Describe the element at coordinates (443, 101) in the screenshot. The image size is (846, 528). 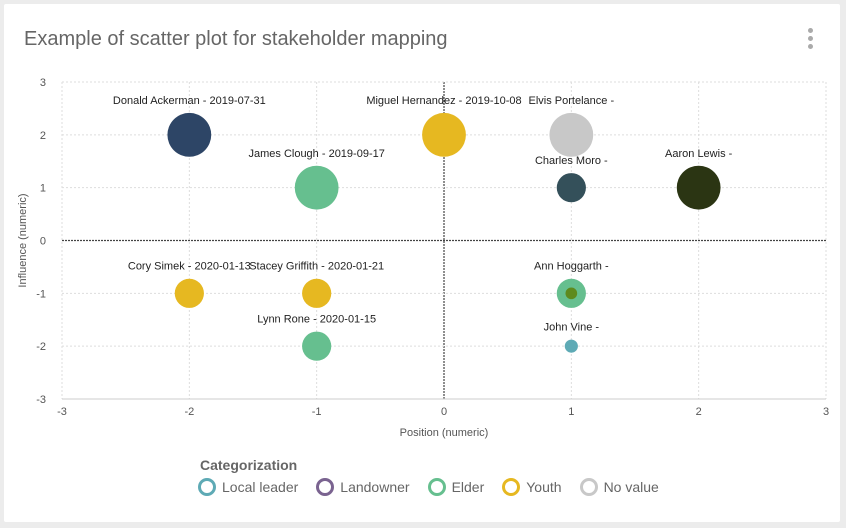
I see `data-label: Miguel Hernandez - 2019-10-08` at that location.